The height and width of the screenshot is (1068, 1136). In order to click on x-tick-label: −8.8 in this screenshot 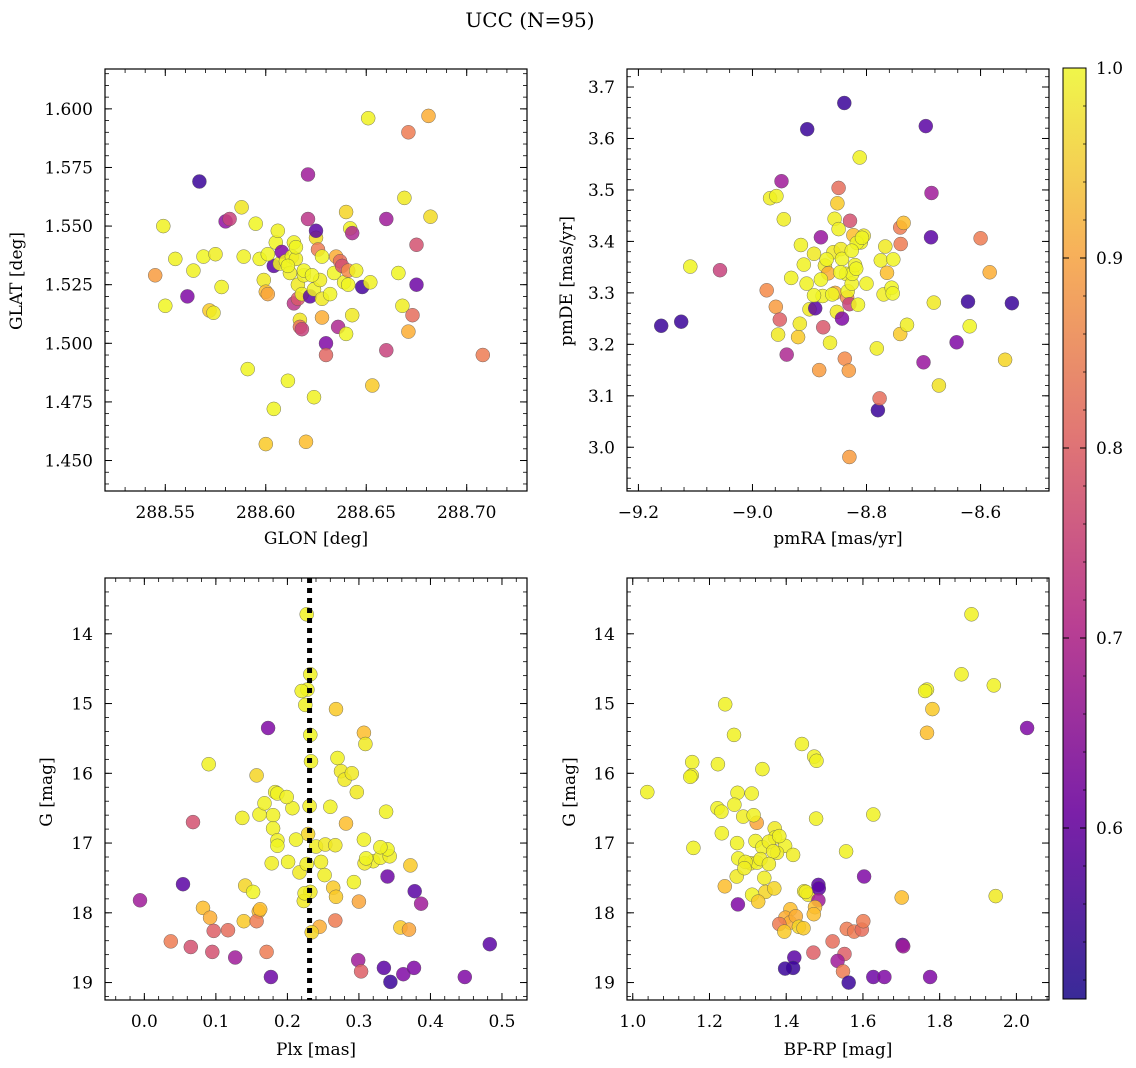, I will do `click(866, 513)`.